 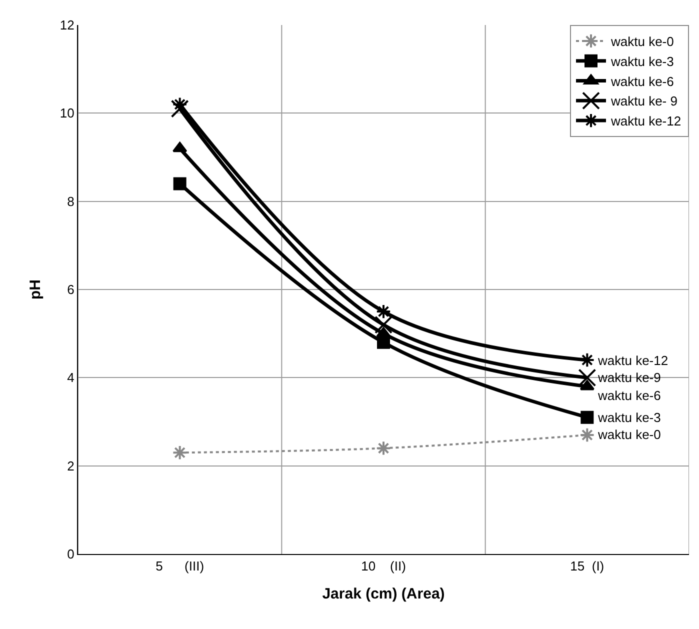 What do you see at coordinates (70, 554) in the screenshot?
I see `y-tick-label: 0` at bounding box center [70, 554].